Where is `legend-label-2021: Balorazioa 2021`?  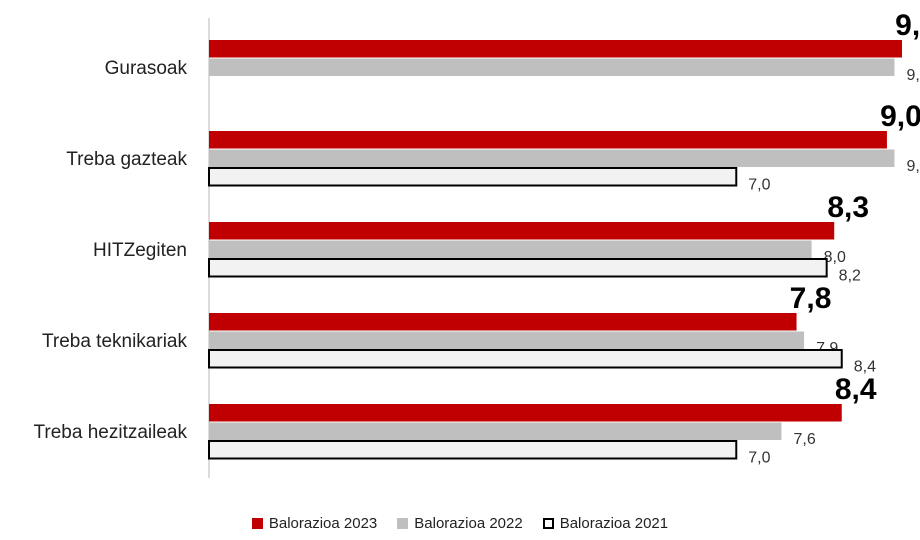 legend-label-2021: Balorazioa 2021 is located at coordinates (614, 523).